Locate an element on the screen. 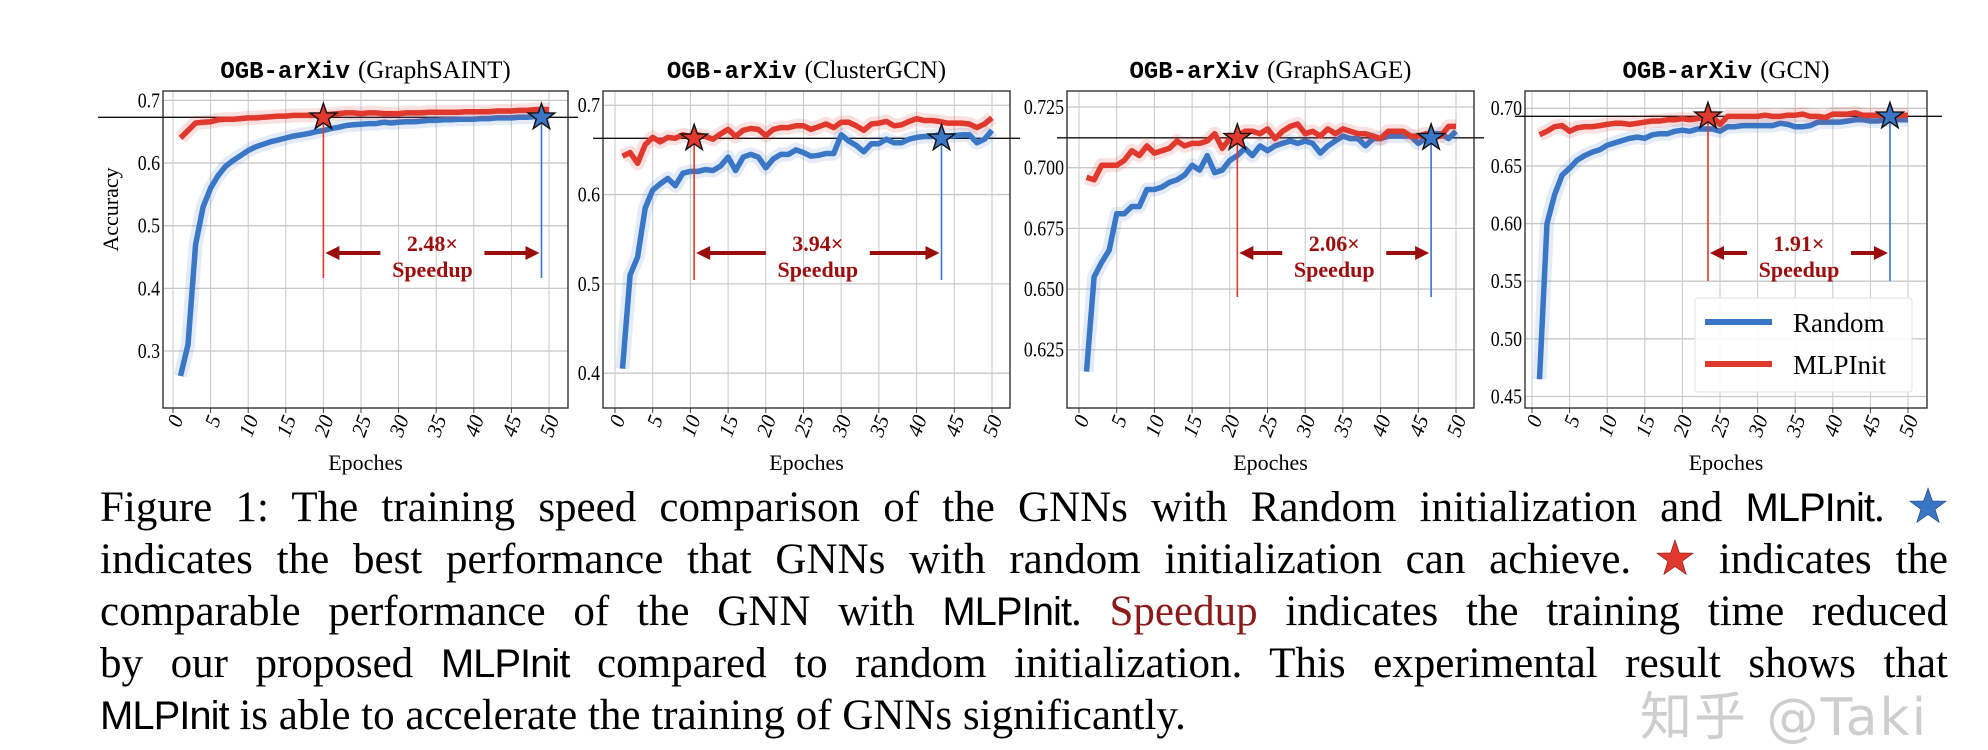 This screenshot has width=1988, height=750. speedup-value: 1.91× is located at coordinates (1798, 243).